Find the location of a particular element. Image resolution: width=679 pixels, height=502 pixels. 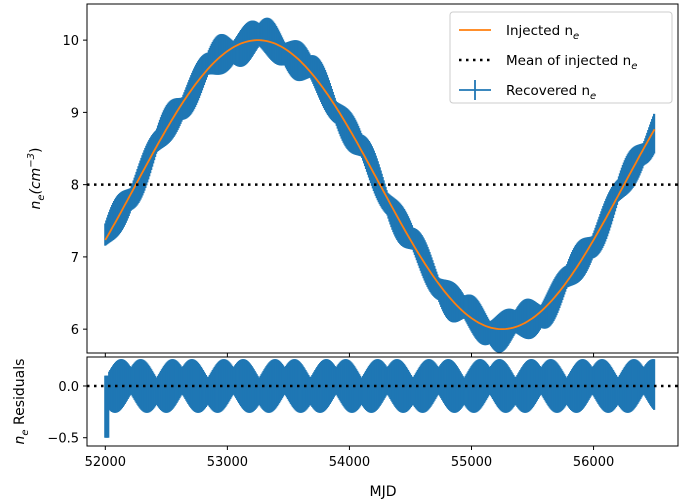

main-y-ticks: 6 7 8 9 10 is located at coordinates (74, 186).